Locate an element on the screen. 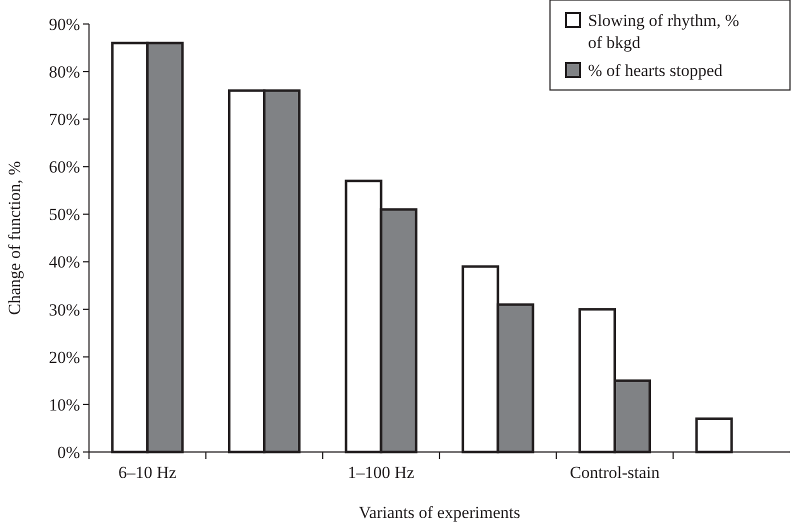 The width and height of the screenshot is (796, 526). y-tick-label: 60% is located at coordinates (64, 167).